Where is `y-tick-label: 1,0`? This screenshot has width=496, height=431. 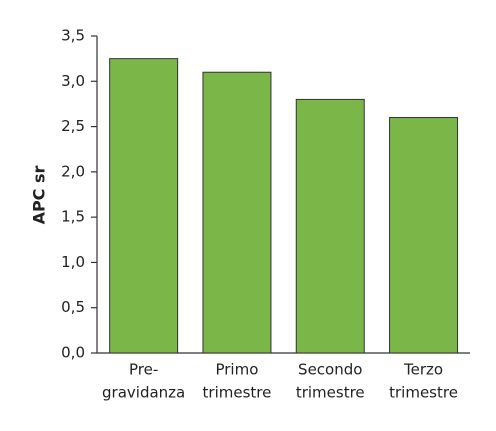
y-tick-label: 1,0 is located at coordinates (73, 262).